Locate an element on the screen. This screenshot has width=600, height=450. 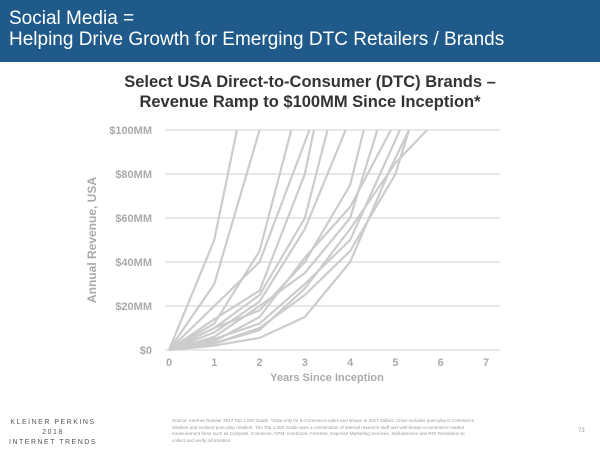
y-tick-label: $60MM is located at coordinates (133, 219).